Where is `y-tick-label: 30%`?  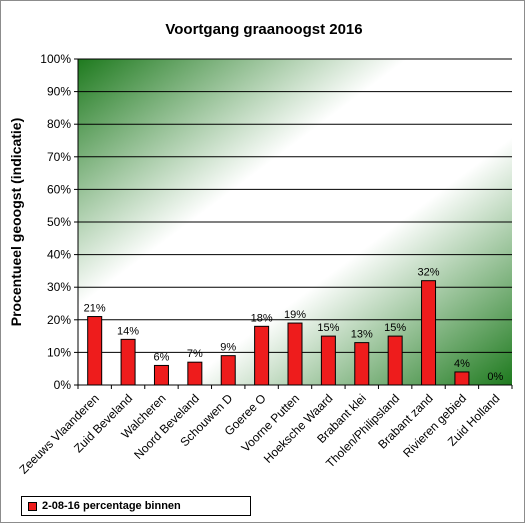
y-tick-label: 30% is located at coordinates (59, 287).